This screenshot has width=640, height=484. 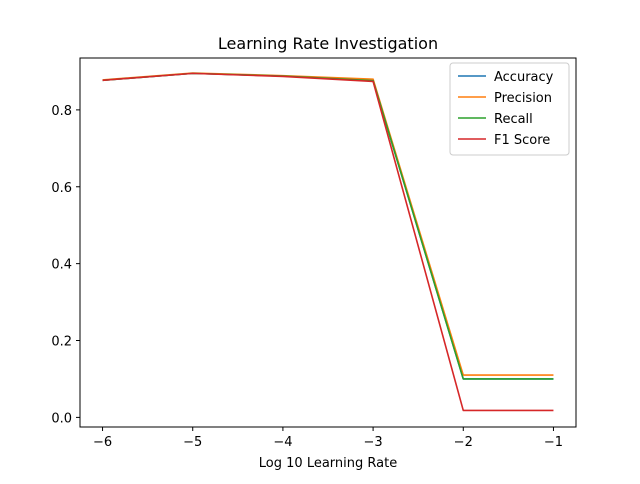 I want to click on legend-label-precision: Precision, so click(x=523, y=98).